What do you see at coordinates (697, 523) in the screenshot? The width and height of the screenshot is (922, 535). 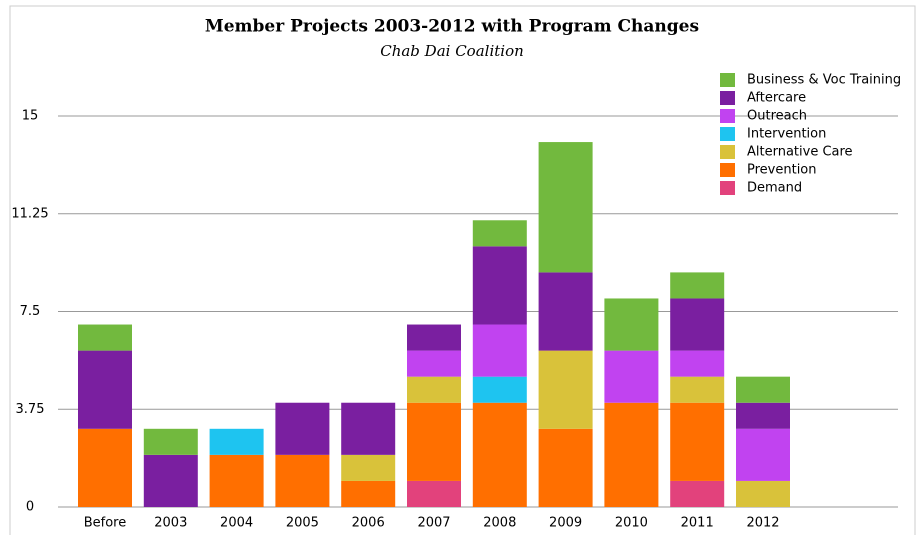 I see `x-tick-label: 2011` at bounding box center [697, 523].